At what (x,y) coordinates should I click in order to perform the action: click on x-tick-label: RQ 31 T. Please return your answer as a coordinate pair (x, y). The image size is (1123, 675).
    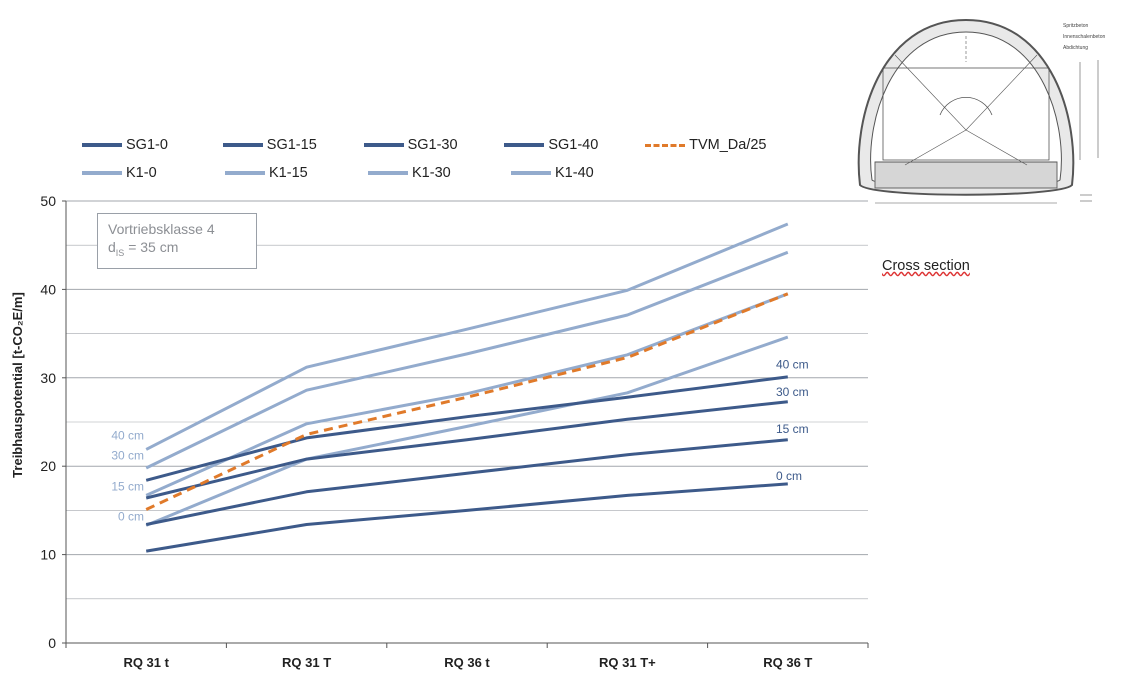
    Looking at the image, I should click on (306, 662).